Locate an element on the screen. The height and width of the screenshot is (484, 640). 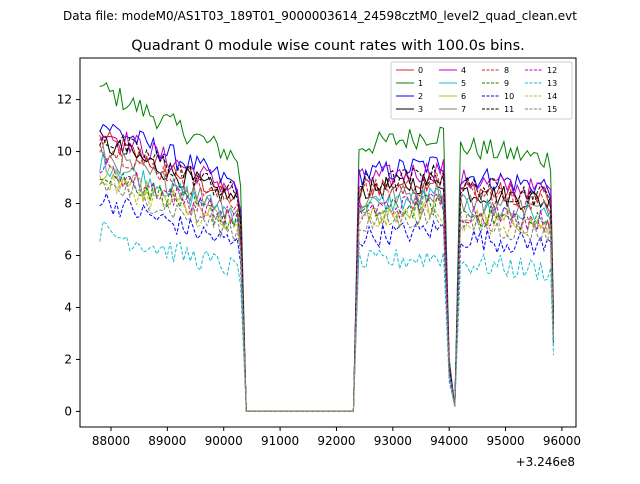
x-tick-label: 93000 is located at coordinates (393, 441).